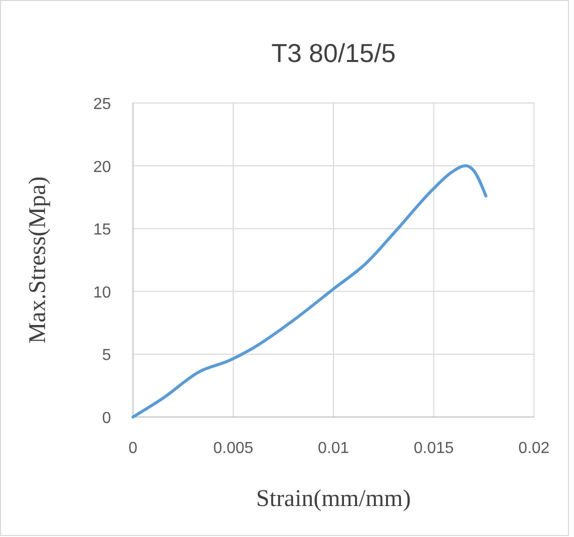 Image resolution: width=574 pixels, height=537 pixels. Describe the element at coordinates (38, 260) in the screenshot. I see `y-axis-title: Max.Stress(Mpa)` at that location.